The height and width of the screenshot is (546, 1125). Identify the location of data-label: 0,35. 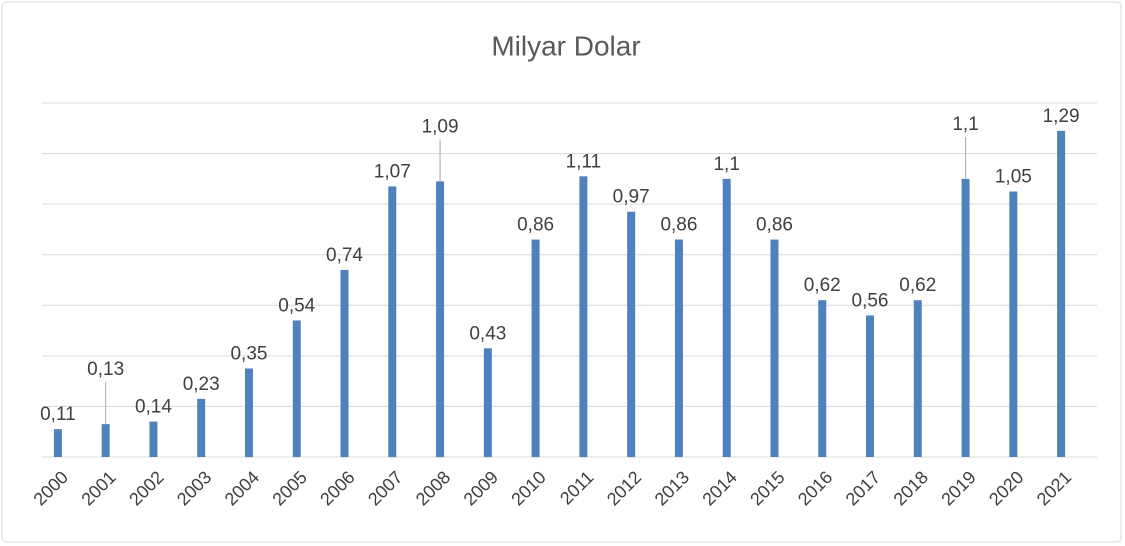
(248, 354).